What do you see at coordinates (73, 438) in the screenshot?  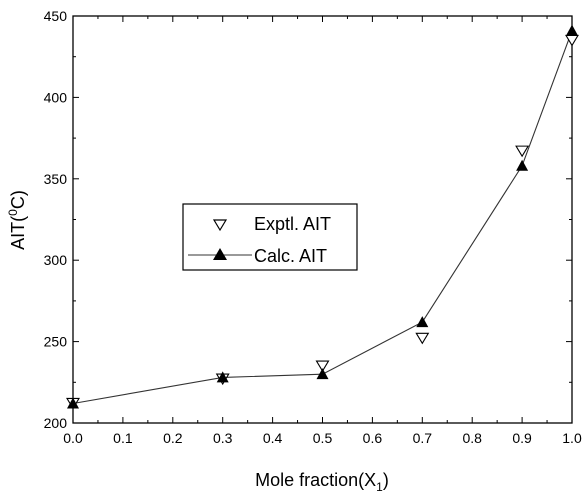 I see `x-tick-label: 0.0` at bounding box center [73, 438].